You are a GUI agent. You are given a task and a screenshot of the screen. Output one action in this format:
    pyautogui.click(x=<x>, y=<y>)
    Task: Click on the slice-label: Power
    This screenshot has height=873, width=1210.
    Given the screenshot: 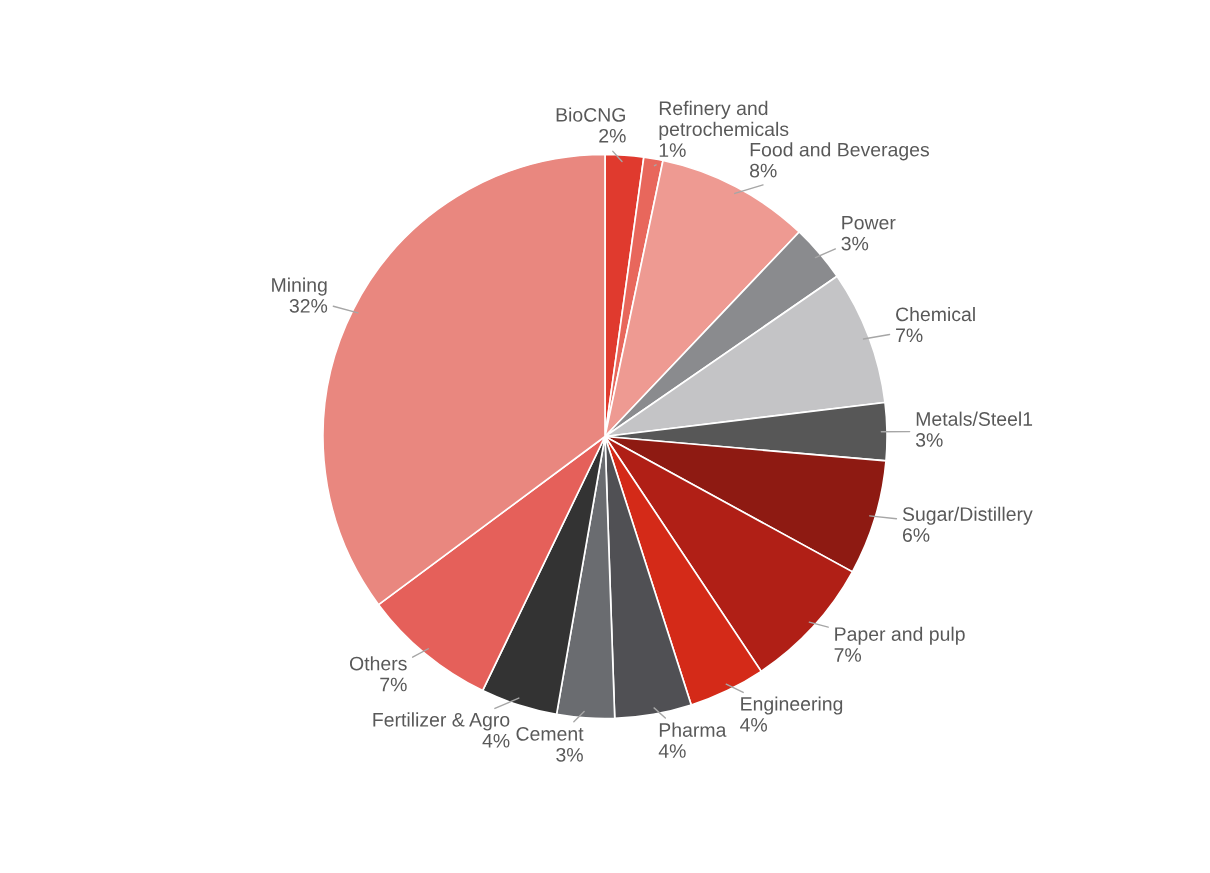 What is the action you would take?
    pyautogui.click(x=869, y=222)
    